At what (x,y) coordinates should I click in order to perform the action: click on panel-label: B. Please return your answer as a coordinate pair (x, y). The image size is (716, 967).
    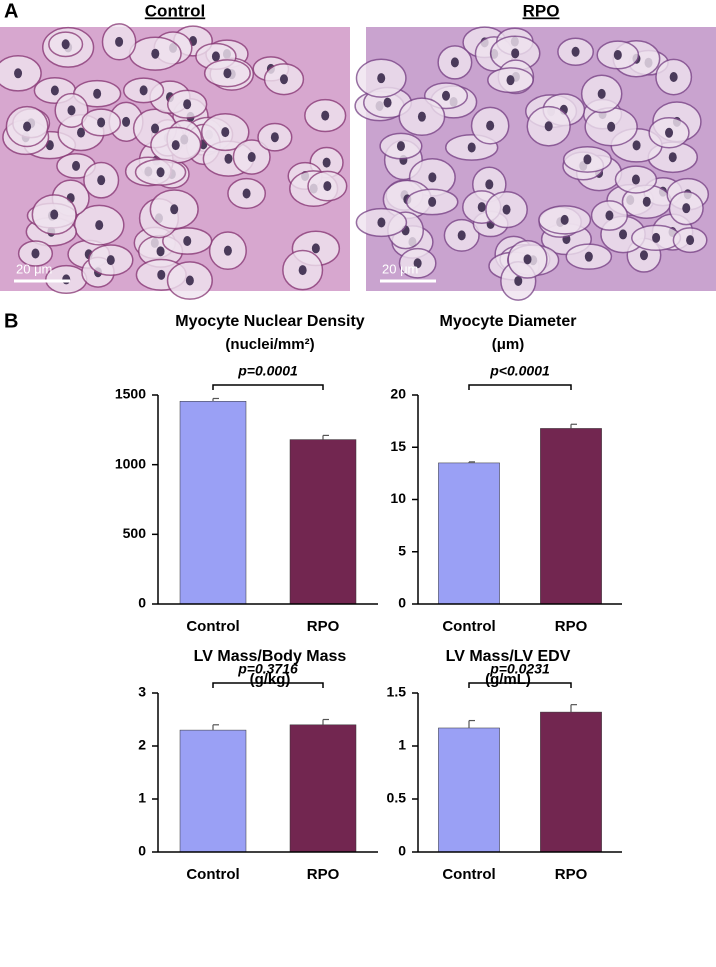
    Looking at the image, I should click on (11, 321).